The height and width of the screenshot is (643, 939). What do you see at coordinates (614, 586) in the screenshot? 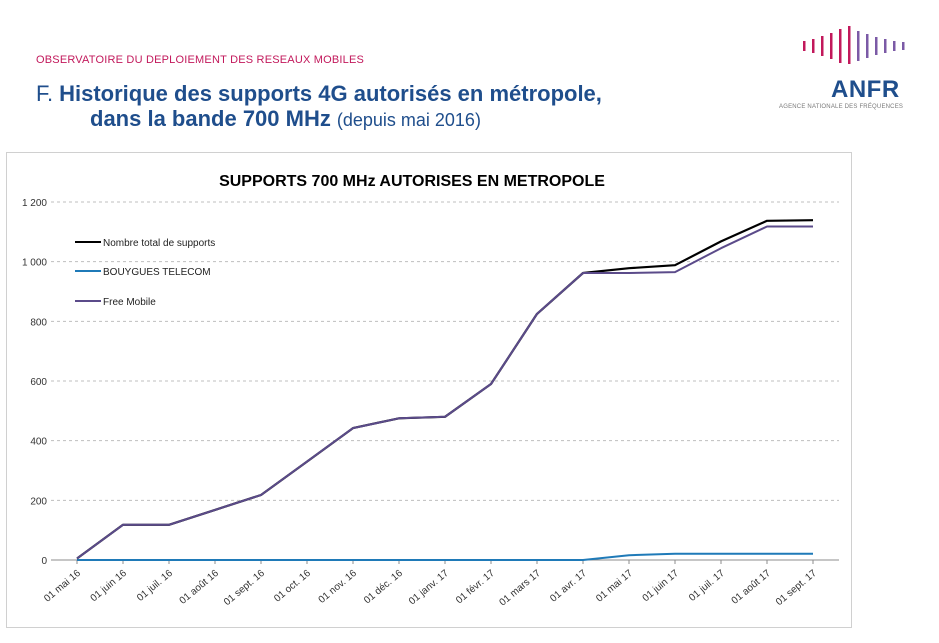
I see `x-tick-label: 01 mai 17` at bounding box center [614, 586].